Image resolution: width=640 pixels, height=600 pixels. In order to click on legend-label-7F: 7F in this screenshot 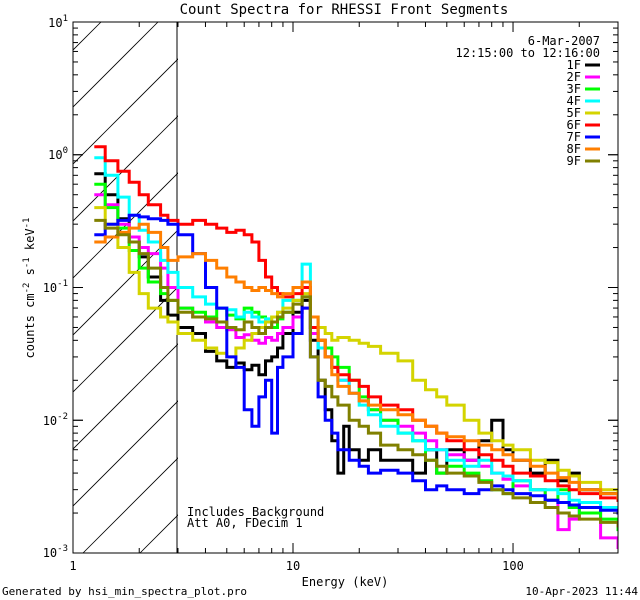, I will do `click(574, 137)`.